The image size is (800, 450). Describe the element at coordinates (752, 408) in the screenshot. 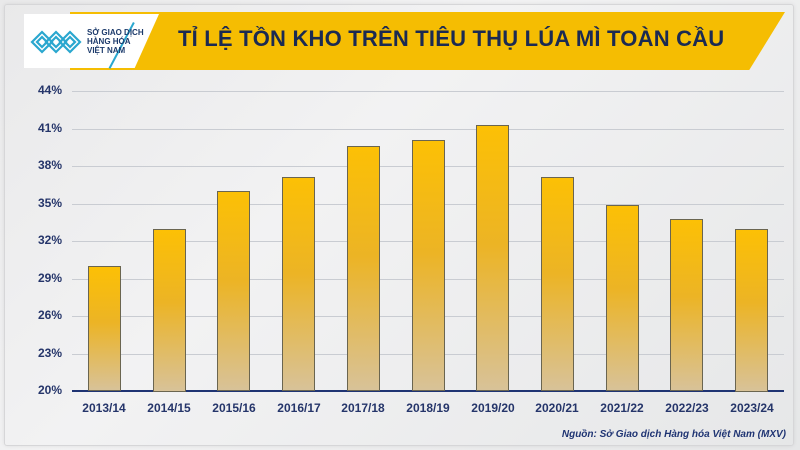

I see `x-axis-tick-label: 2023/24` at that location.